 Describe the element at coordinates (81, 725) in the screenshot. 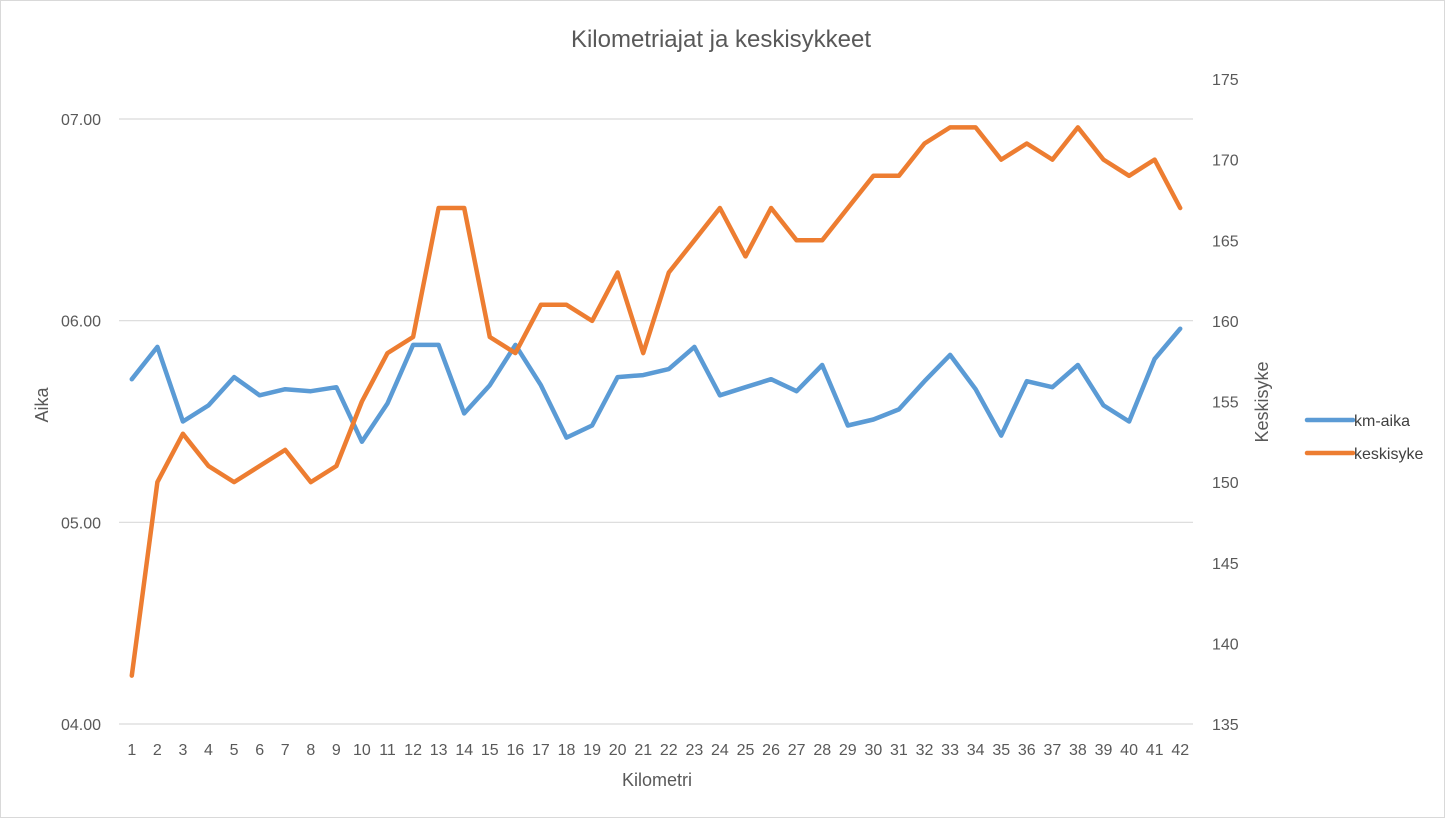

I see `left-tick-label: 04.00` at that location.